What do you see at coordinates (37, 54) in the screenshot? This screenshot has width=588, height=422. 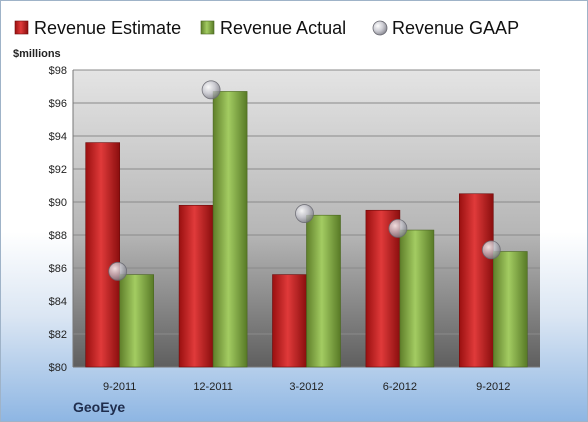 I see `y-axis-label: $millions` at bounding box center [37, 54].